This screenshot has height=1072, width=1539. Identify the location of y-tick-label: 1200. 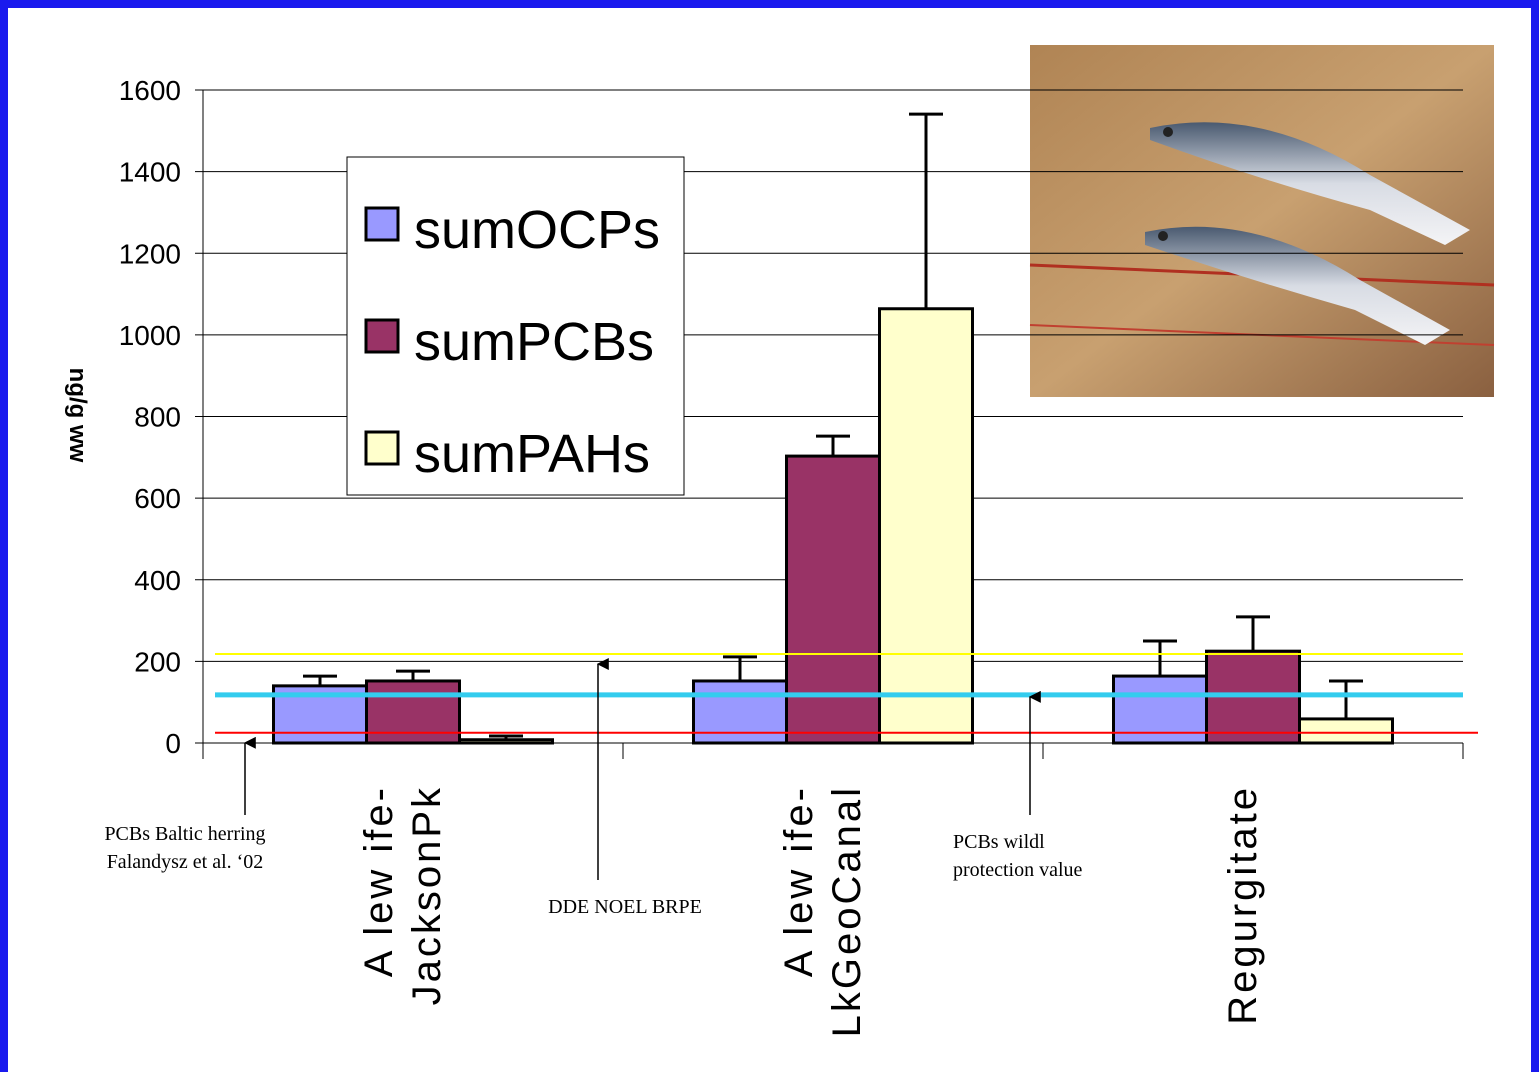
(150, 253).